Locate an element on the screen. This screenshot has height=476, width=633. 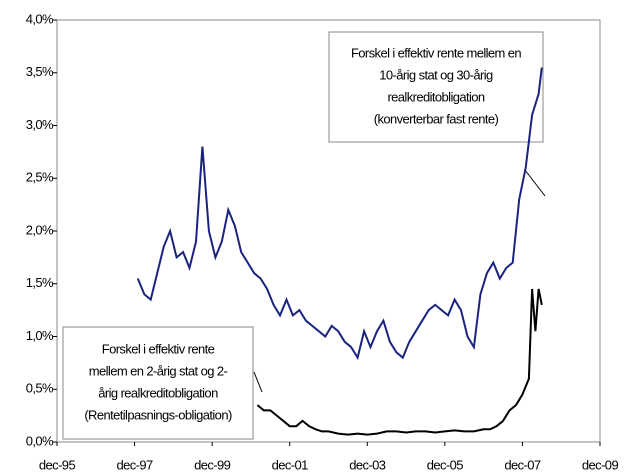
y-tick-label: 2,5% is located at coordinates (40, 177).